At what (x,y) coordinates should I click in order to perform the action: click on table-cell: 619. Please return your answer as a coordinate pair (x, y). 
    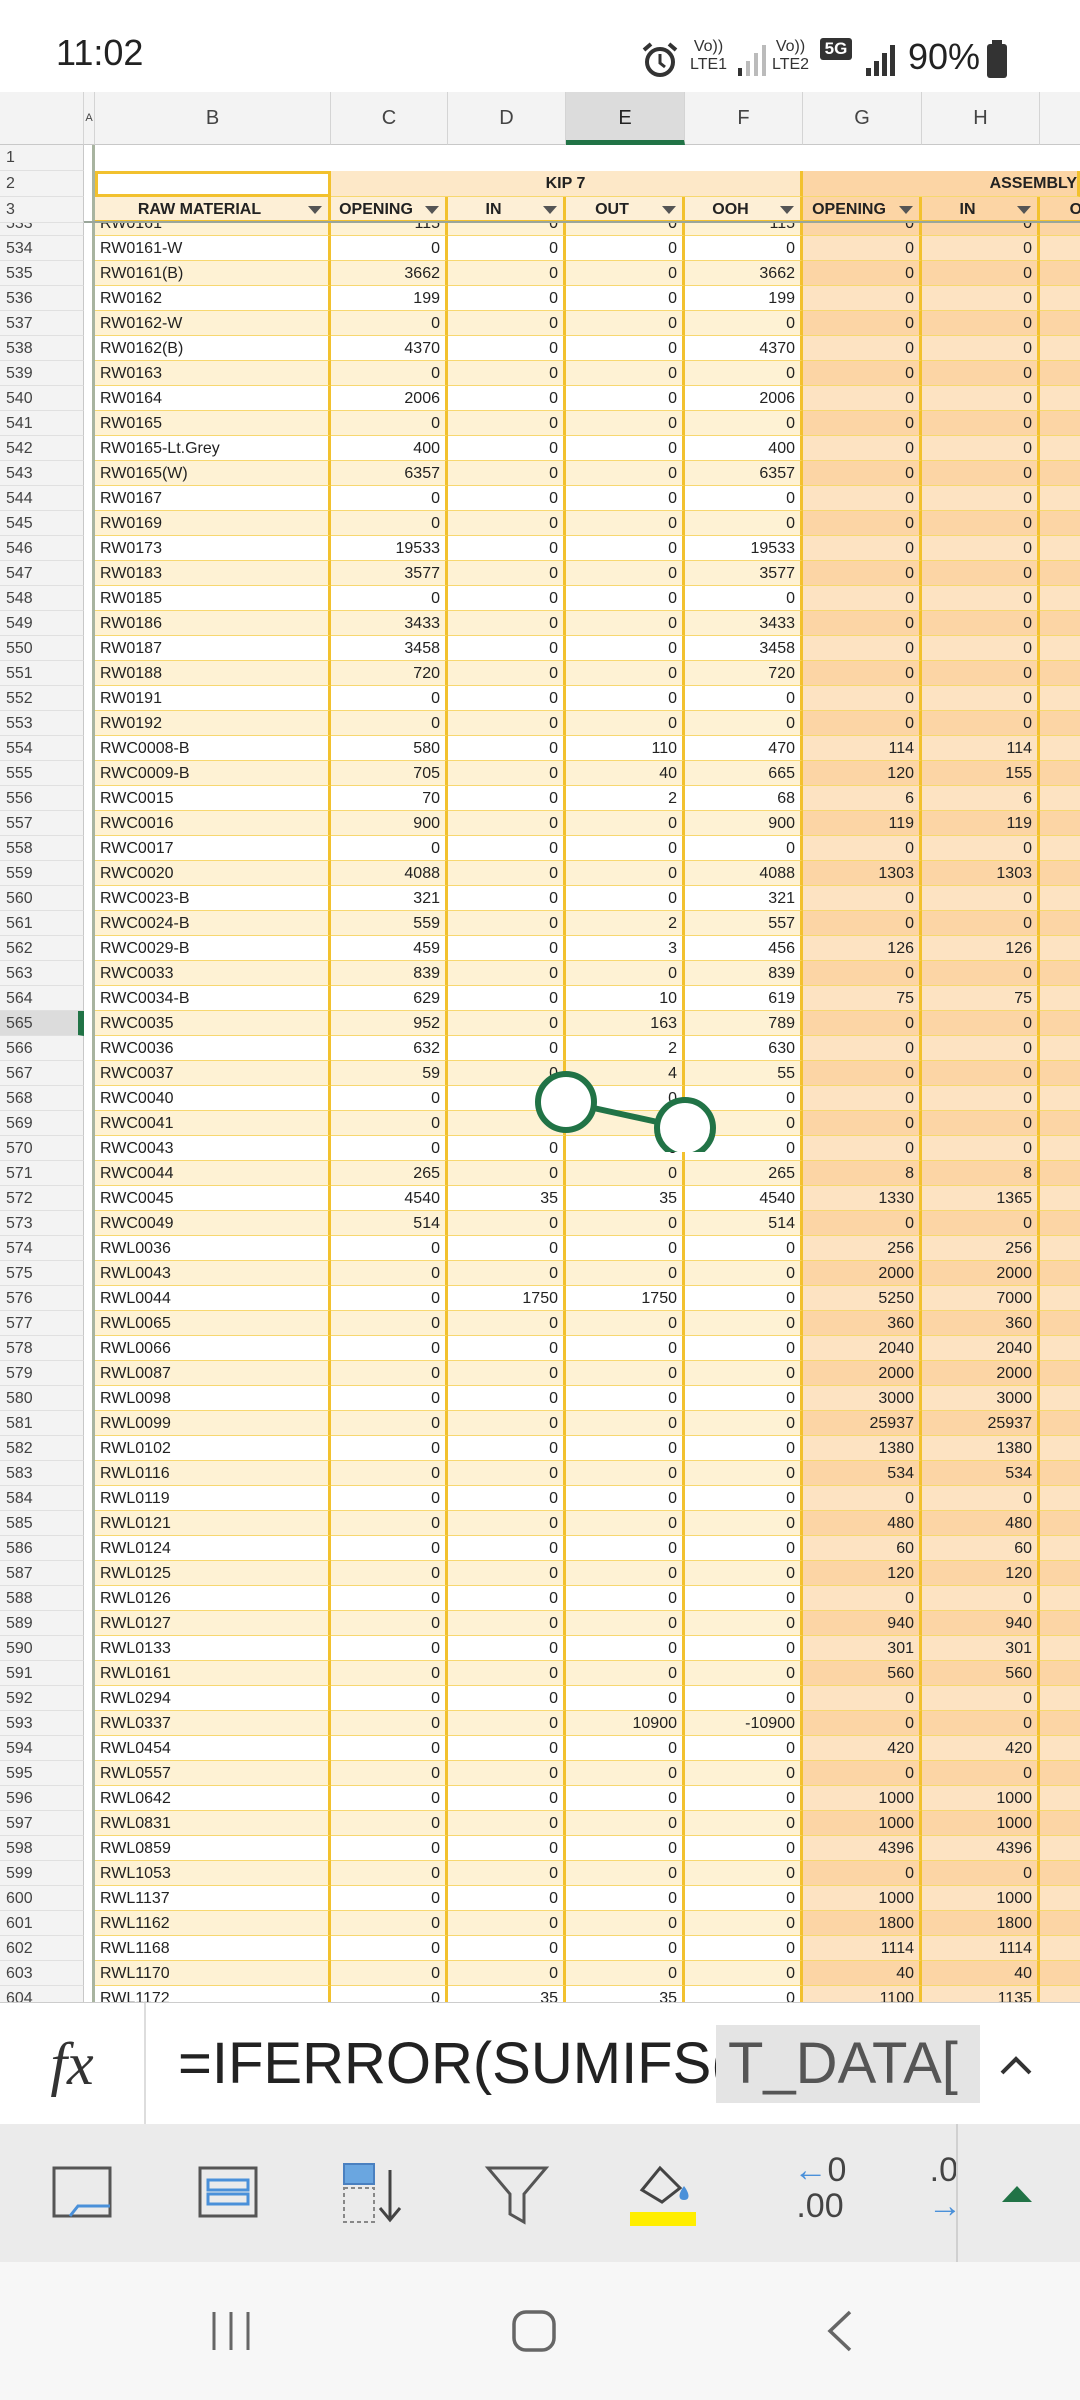
    Looking at the image, I should click on (744, 998).